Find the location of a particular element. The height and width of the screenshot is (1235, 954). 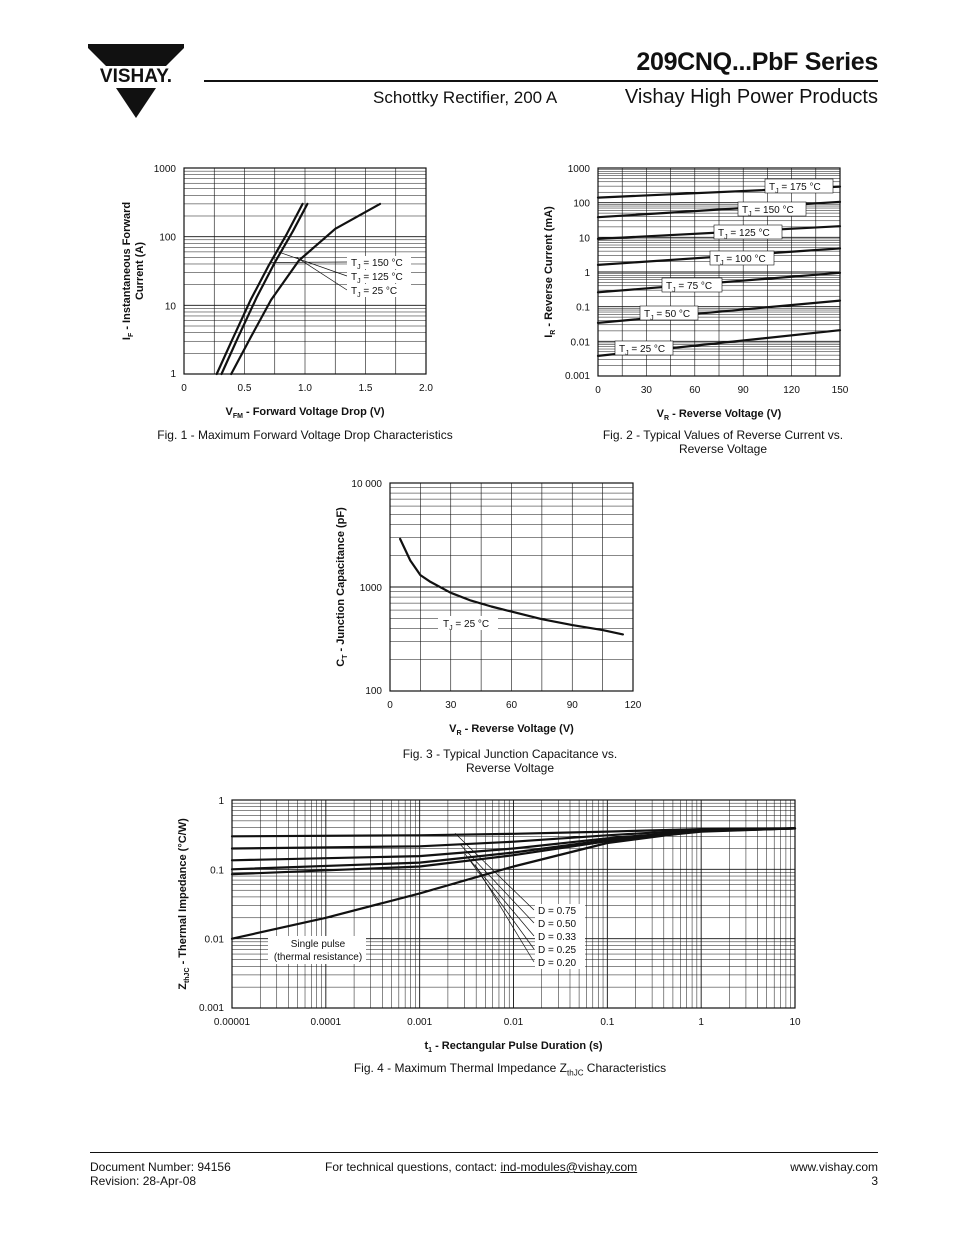

fig1-series-label: TJ = 150 °C is located at coordinates (377, 264).